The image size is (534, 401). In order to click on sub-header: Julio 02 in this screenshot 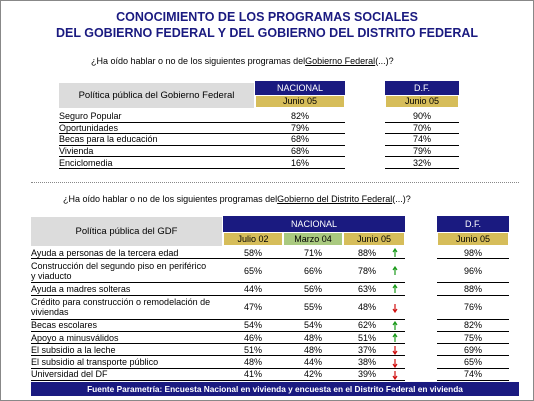, I will do `click(253, 239)`.